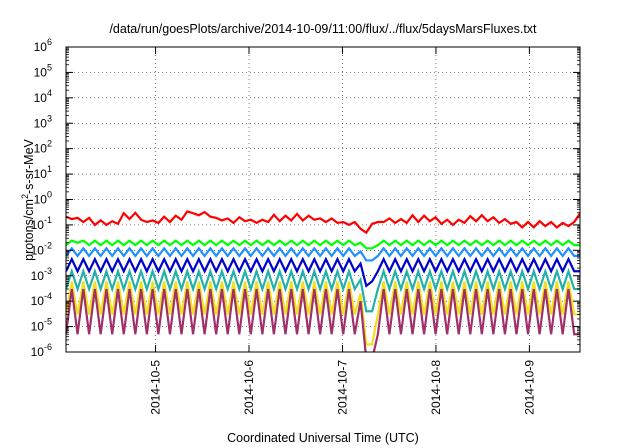 Image resolution: width=640 pixels, height=448 pixels. What do you see at coordinates (156, 387) in the screenshot?
I see `x-tick-label: 2014-10-5` at bounding box center [156, 387].